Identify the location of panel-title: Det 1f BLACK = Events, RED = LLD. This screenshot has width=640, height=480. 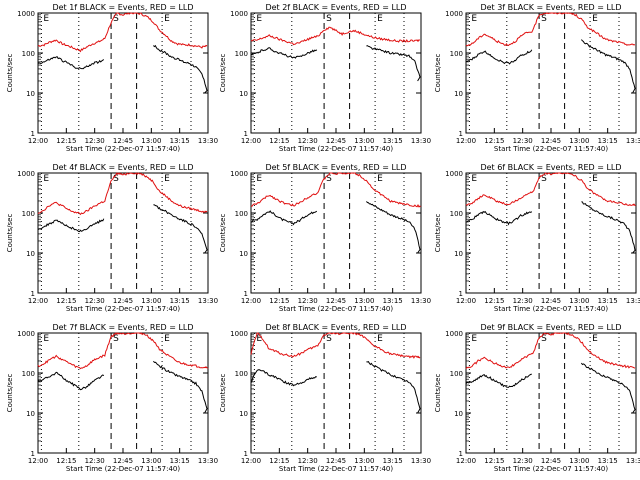
(122, 7).